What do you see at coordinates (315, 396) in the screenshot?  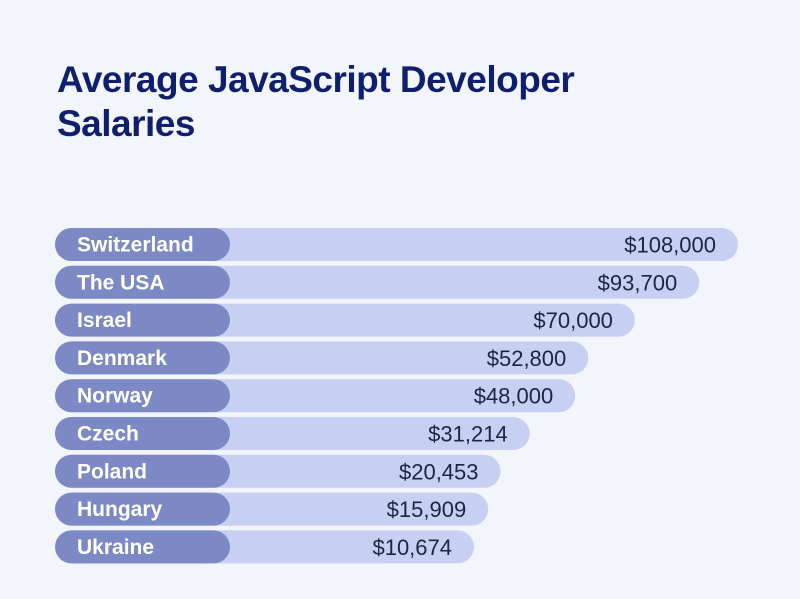 I see `bar-row-norway: Norway $48,000` at bounding box center [315, 396].